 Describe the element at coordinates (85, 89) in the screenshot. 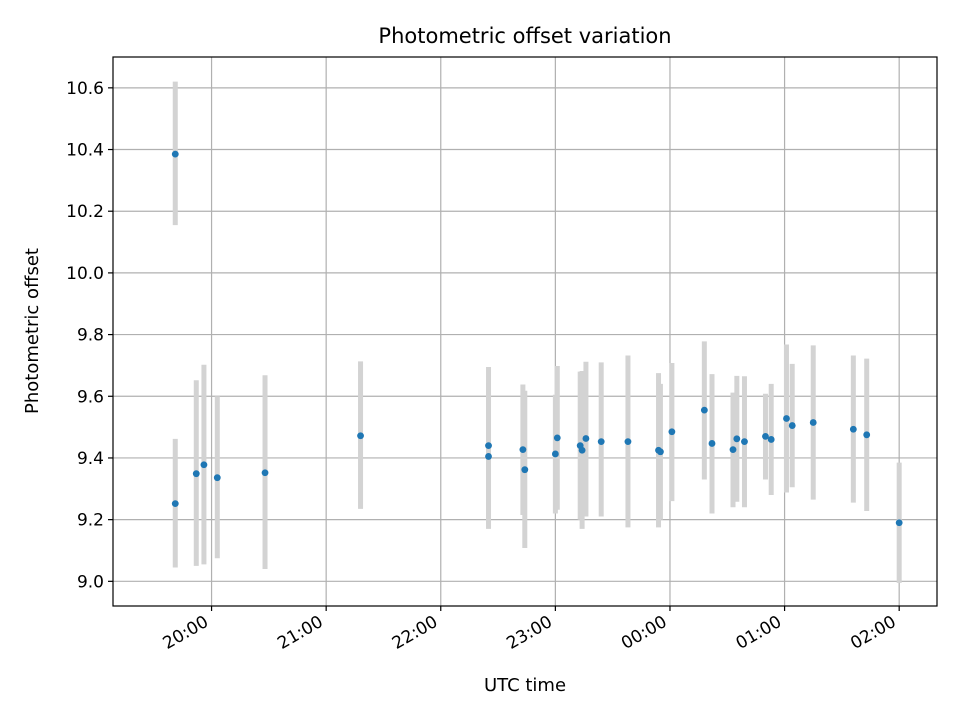

I see `y-tick-label: 10.6` at that location.